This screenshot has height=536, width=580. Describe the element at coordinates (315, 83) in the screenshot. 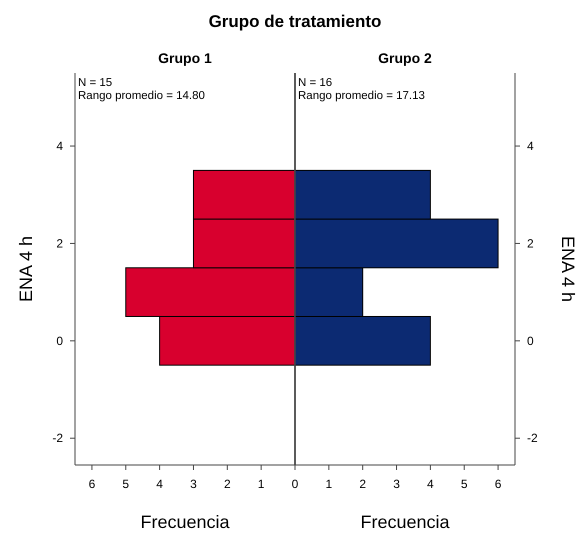

I see `annotation: N = 16` at that location.